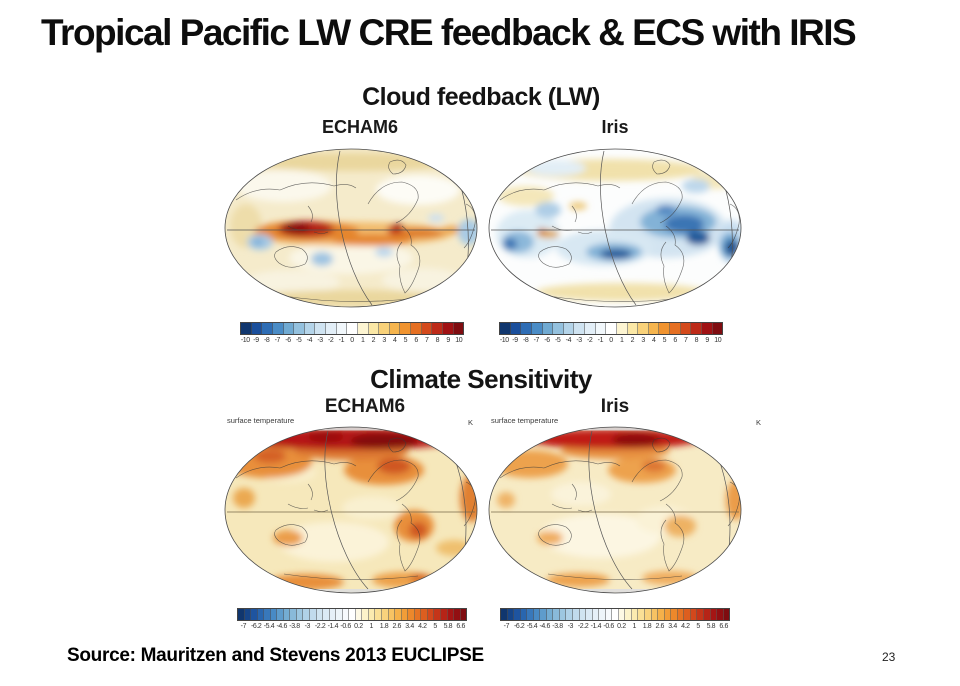 This screenshot has width=960, height=686. What do you see at coordinates (525, 340) in the screenshot?
I see `colorbar-tick-label: -8` at bounding box center [525, 340].